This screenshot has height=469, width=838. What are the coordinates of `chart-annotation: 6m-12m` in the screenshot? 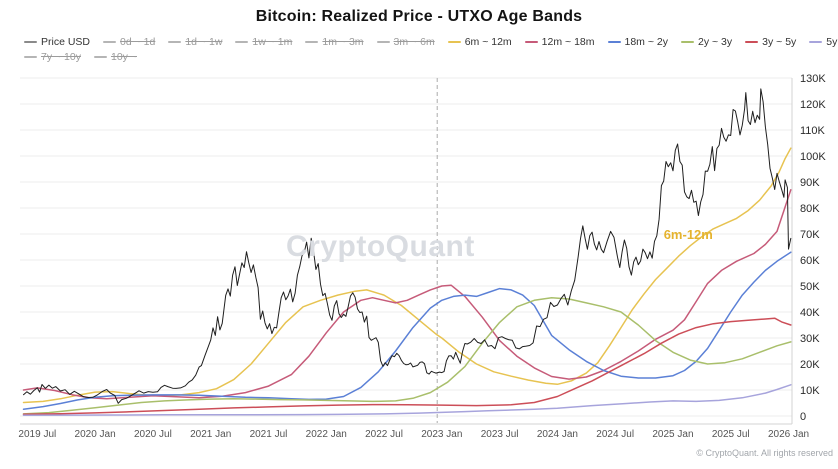 It's located at (688, 234).